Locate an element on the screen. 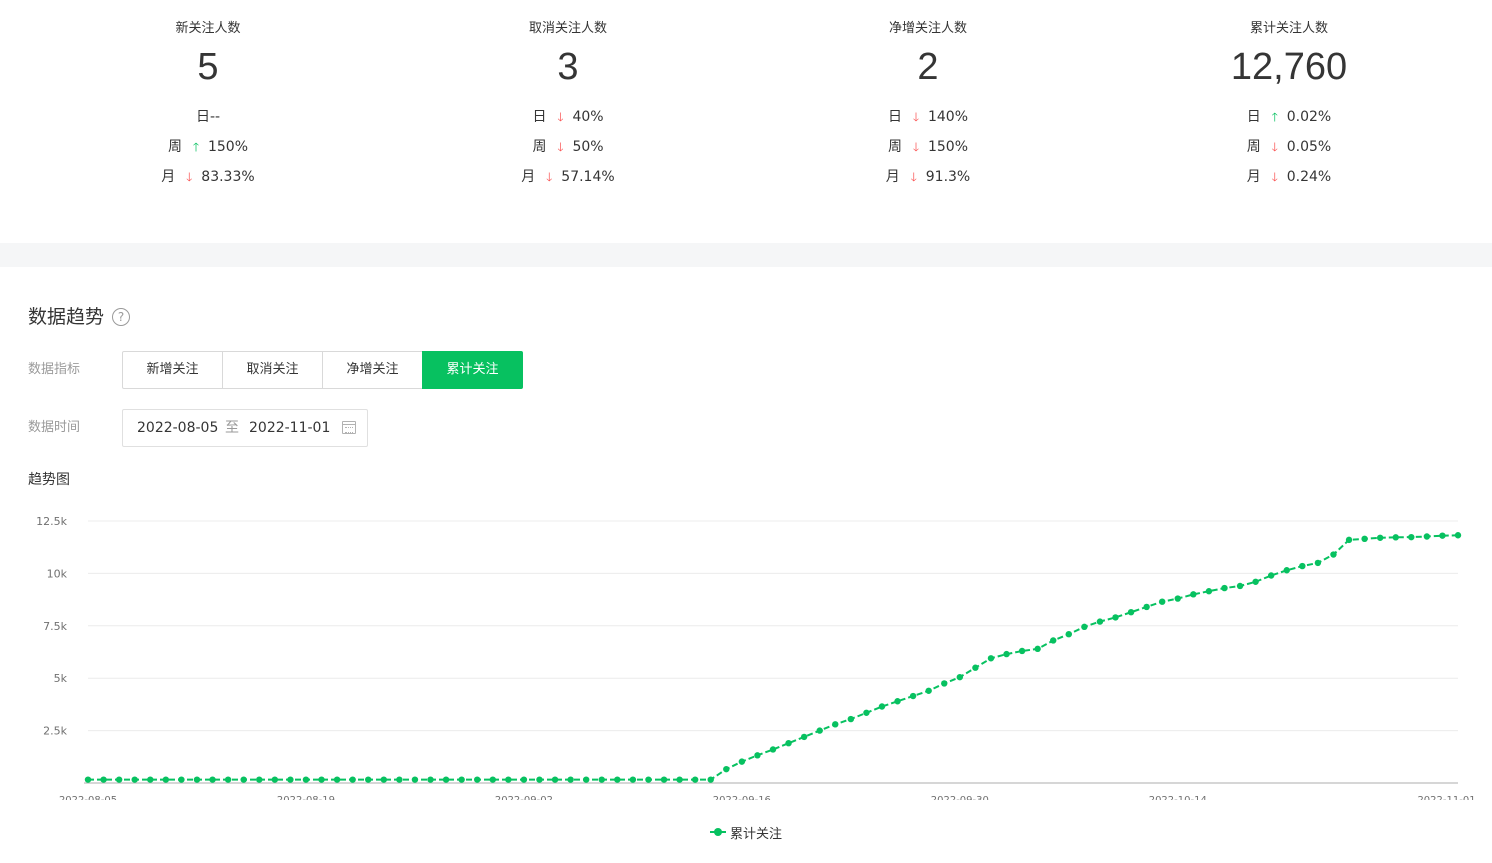 The image size is (1492, 863). section-title: 数据趋势 is located at coordinates (66, 317).